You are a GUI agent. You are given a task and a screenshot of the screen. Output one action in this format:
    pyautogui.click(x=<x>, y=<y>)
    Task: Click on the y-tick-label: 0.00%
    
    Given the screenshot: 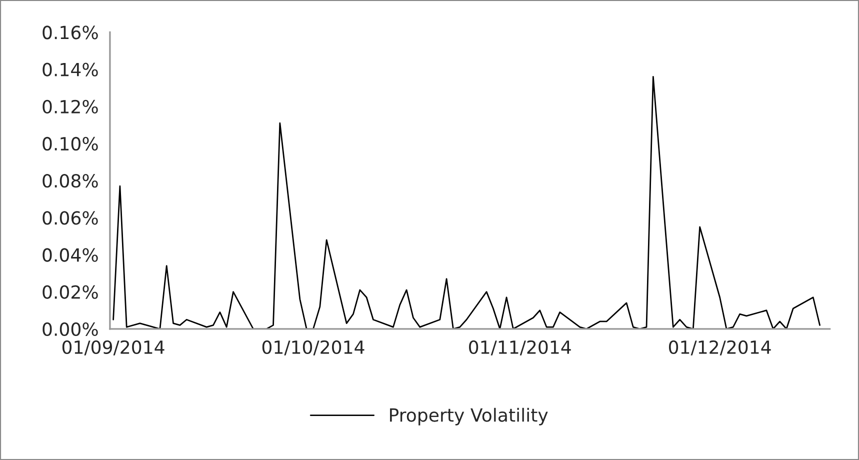 What is the action you would take?
    pyautogui.click(x=70, y=329)
    